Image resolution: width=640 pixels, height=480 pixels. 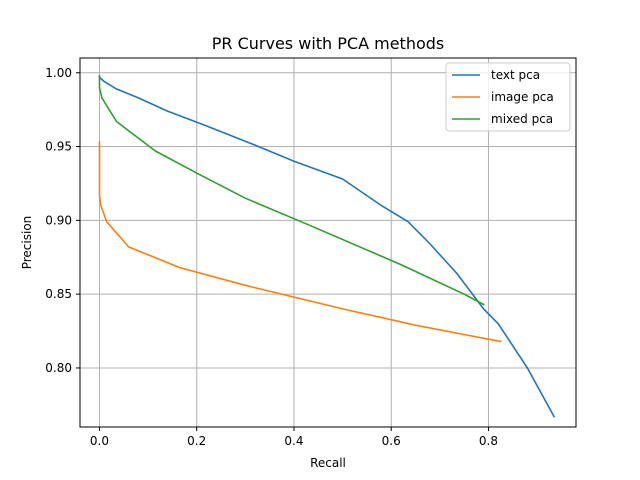 I want to click on legend-label-mixed-pca: mixed pca, so click(x=522, y=119).